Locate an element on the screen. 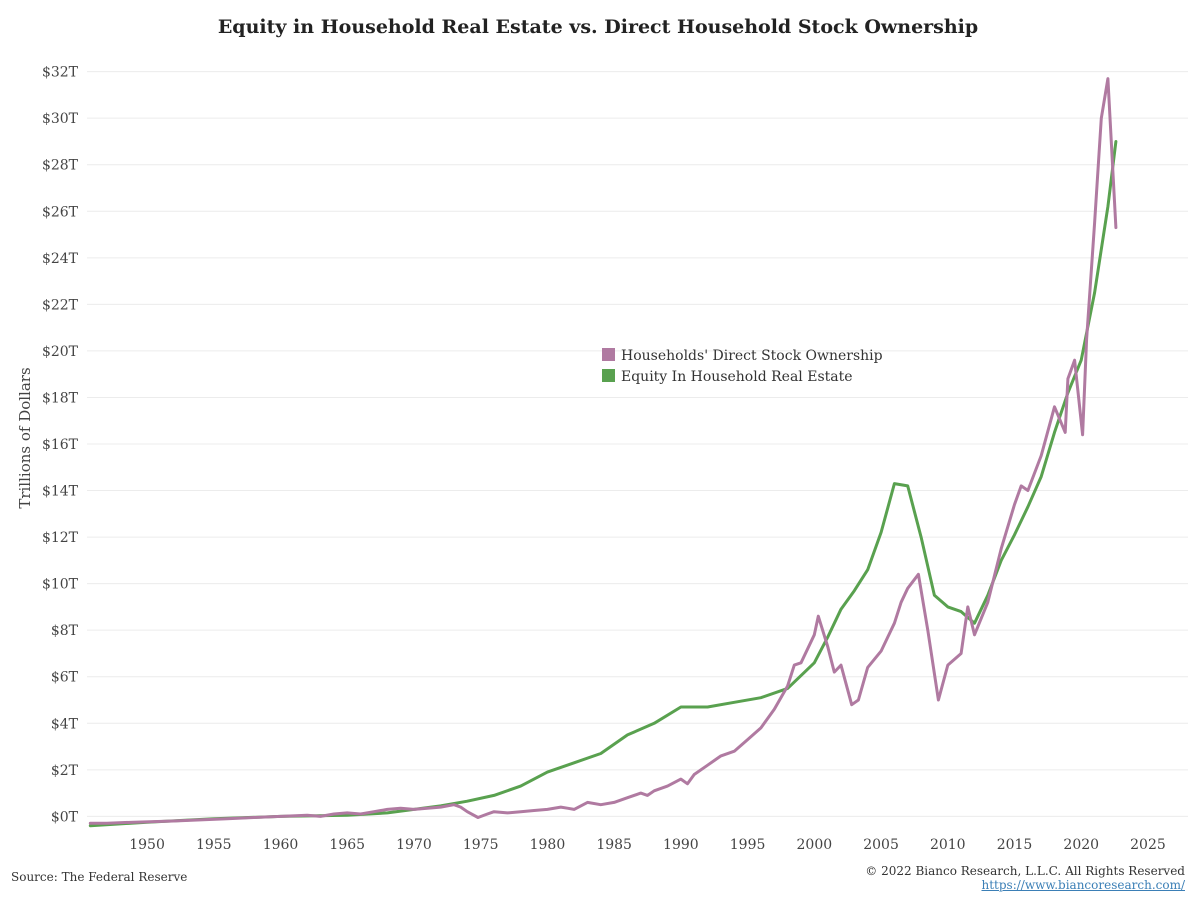 This screenshot has height=900, width=1200. x-tick-label: 1980 is located at coordinates (548, 845).